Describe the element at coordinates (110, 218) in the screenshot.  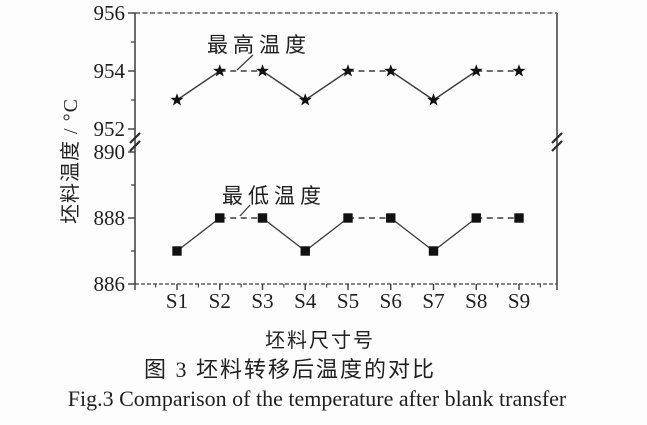
I see `y-tick-label-888: 888` at that location.